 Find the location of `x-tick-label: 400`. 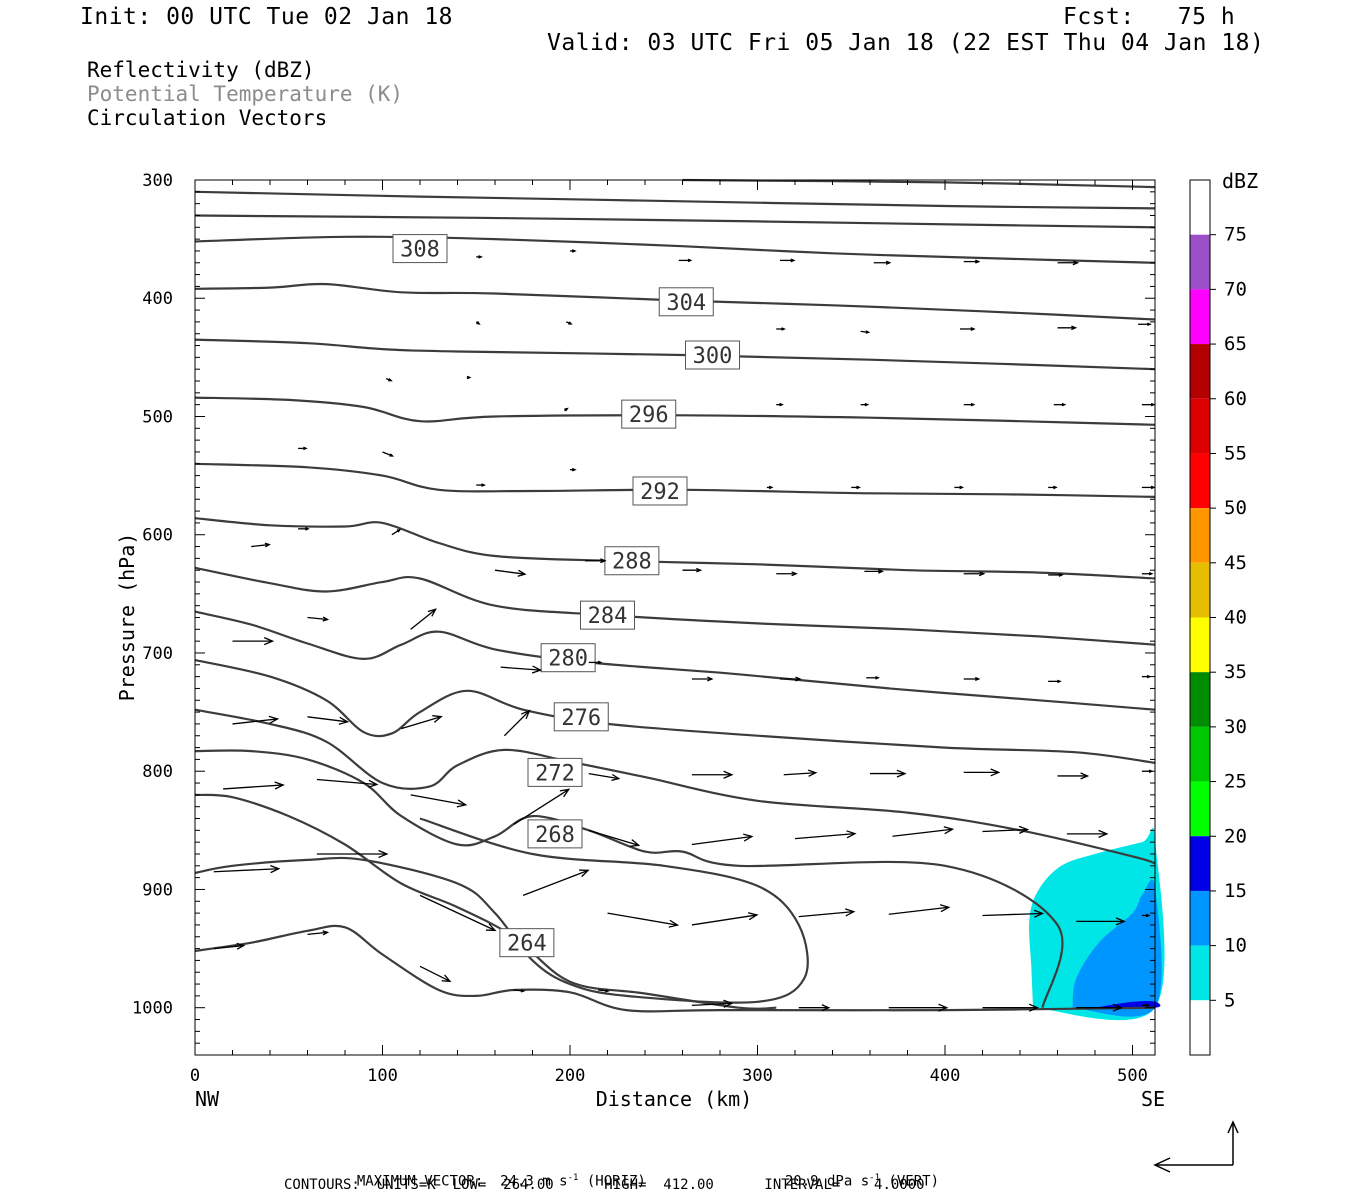

x-tick-label: 400 is located at coordinates (945, 1076).